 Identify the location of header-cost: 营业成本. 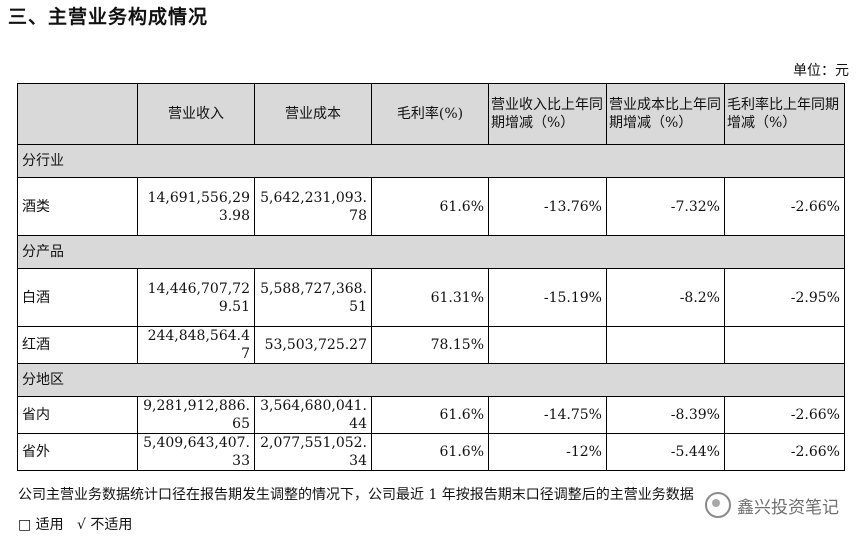
(313, 114).